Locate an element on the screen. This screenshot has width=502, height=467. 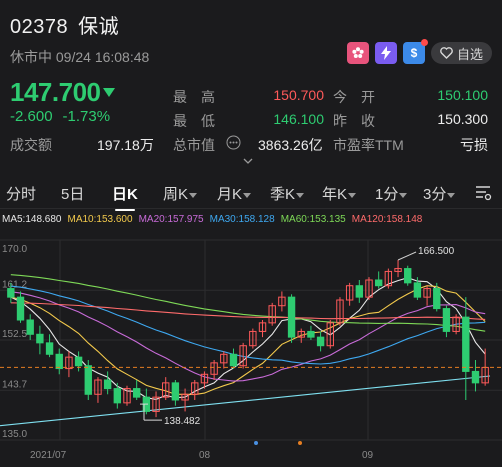
chevron-down-icon is located at coordinates (248, 158).